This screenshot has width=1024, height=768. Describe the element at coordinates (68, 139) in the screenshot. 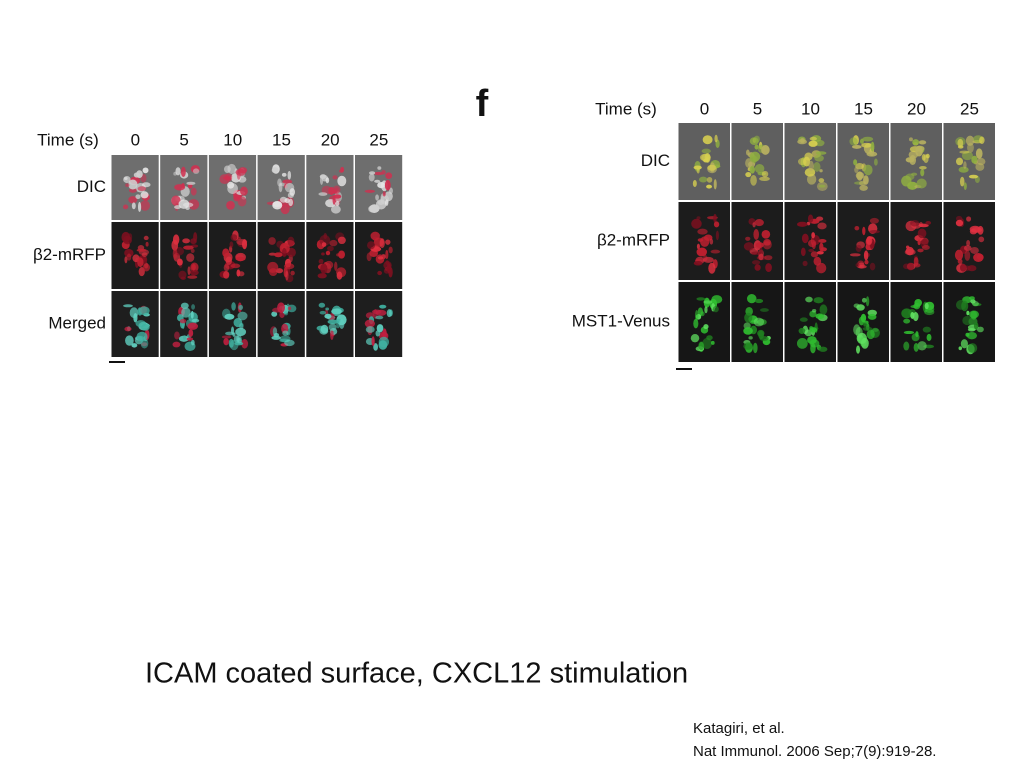

I see `time-header: Time (s)` at that location.